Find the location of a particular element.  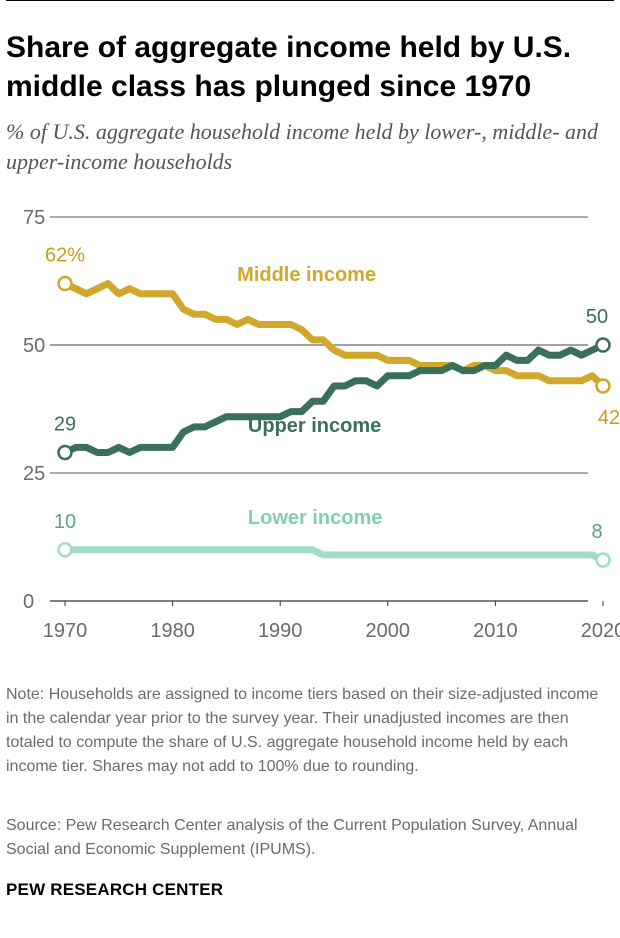

series-line-upper-income is located at coordinates (334, 398).